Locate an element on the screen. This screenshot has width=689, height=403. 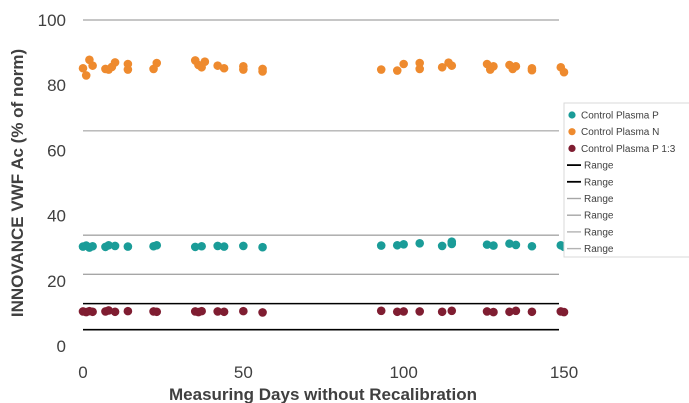
legend-label: Control Plasma P 1:3 is located at coordinates (628, 149).